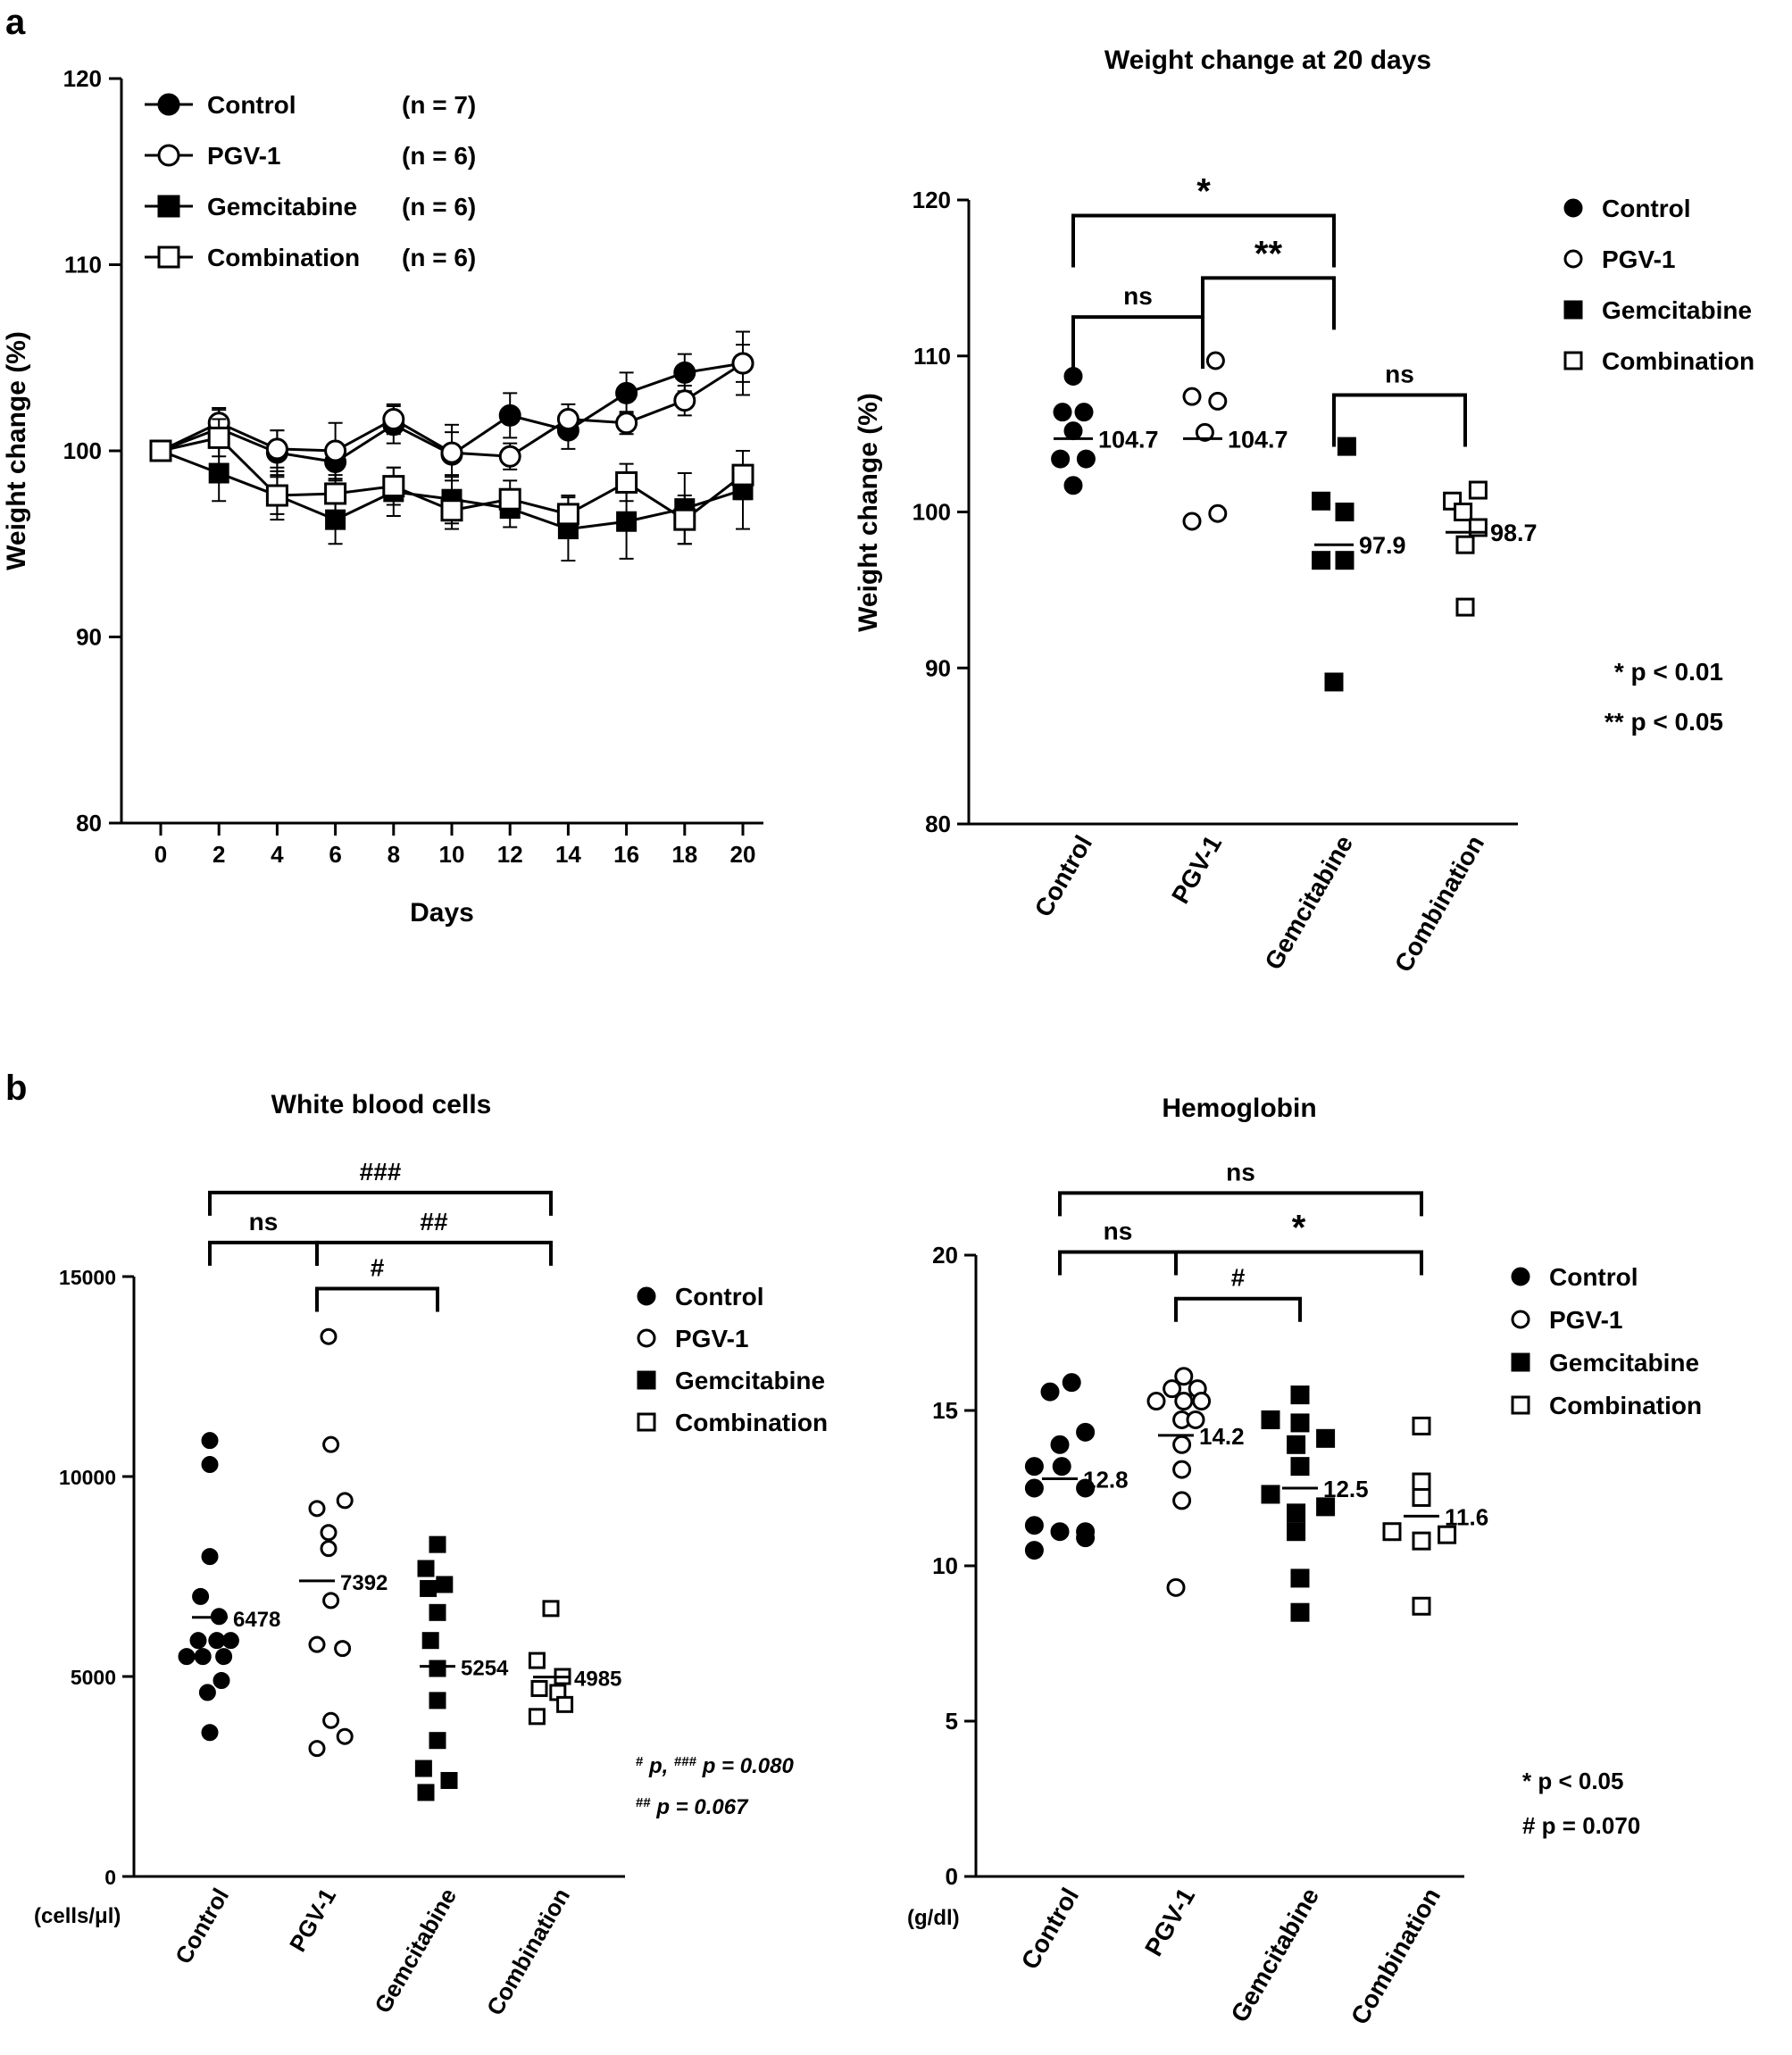  I want to click on unit-label: (cells/μl), so click(78, 1916).